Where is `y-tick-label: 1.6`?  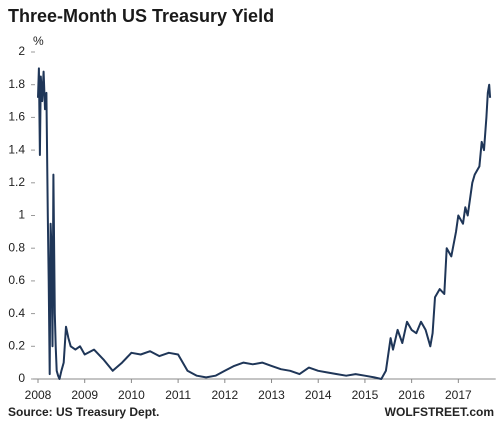 y-tick-label: 1.6 is located at coordinates (16, 117).